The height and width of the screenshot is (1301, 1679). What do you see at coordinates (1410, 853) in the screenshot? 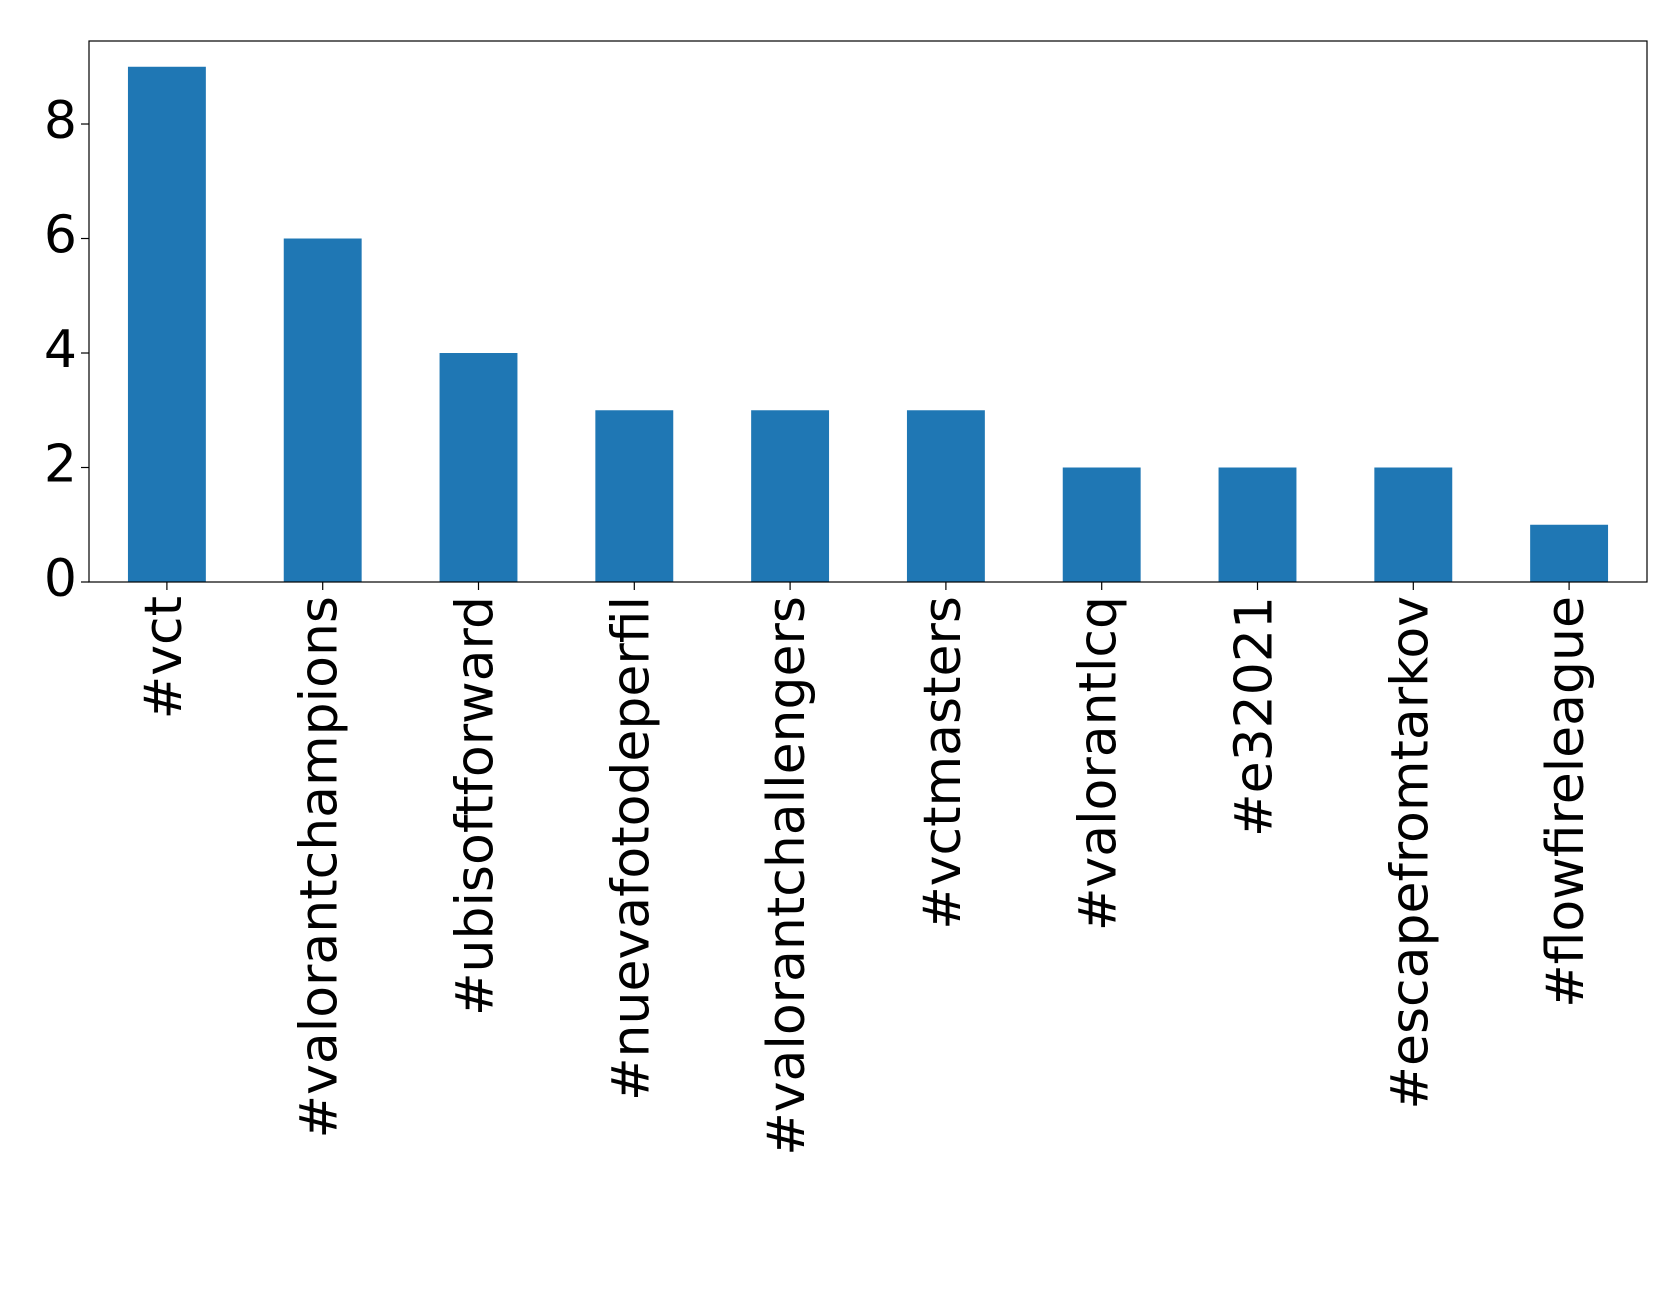
I see `x-tick-label: #escapefromtarkov` at bounding box center [1410, 853].